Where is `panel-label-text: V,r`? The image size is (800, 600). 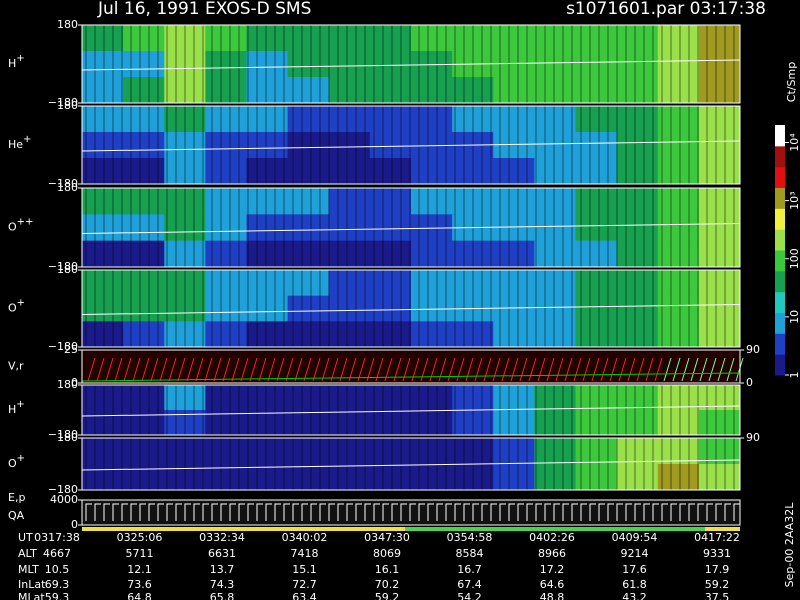 panel-label-text: V,r is located at coordinates (16, 366).